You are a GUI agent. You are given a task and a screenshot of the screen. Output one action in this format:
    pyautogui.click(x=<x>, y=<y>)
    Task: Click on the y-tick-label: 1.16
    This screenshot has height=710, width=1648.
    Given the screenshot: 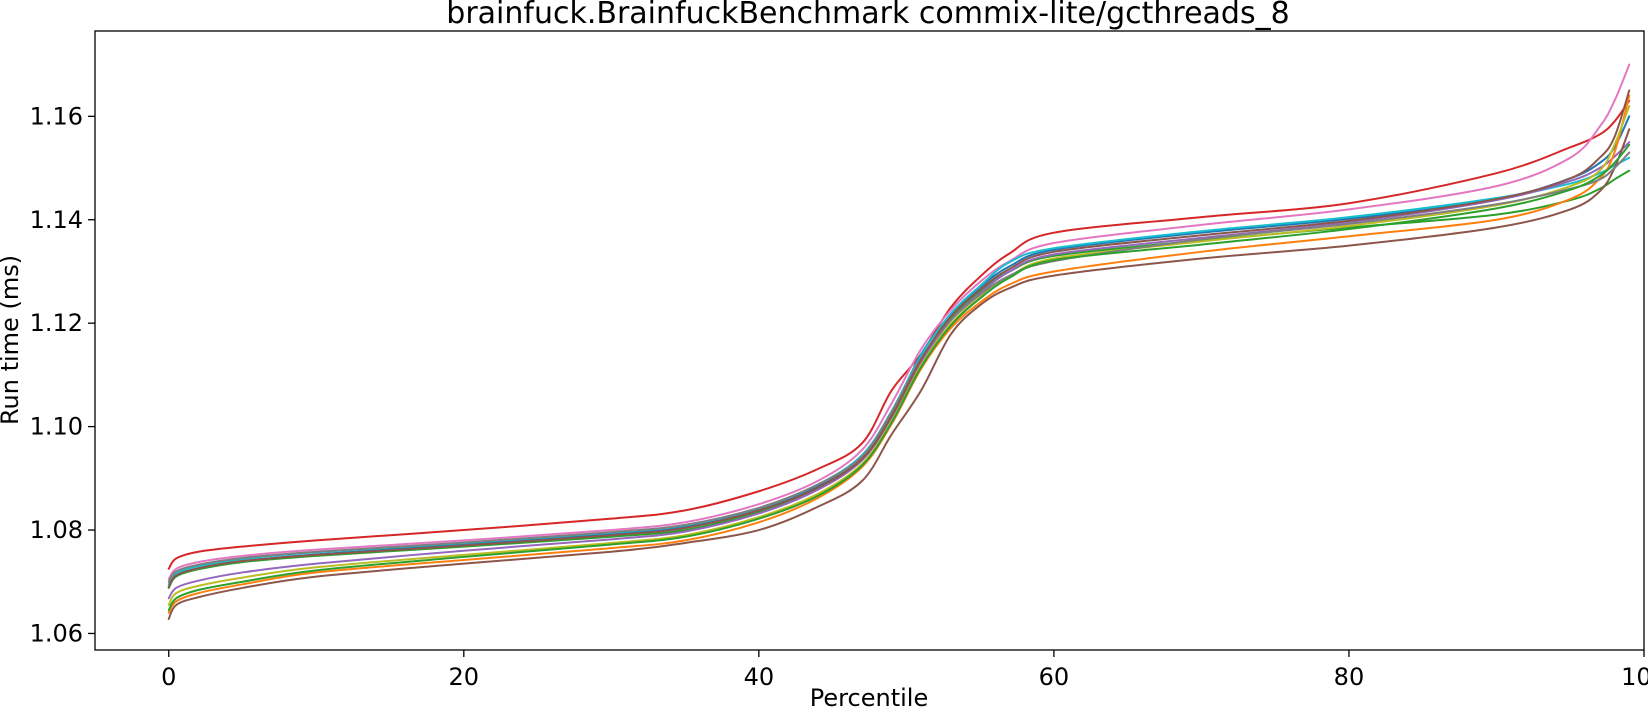 What is the action you would take?
    pyautogui.click(x=56, y=116)
    